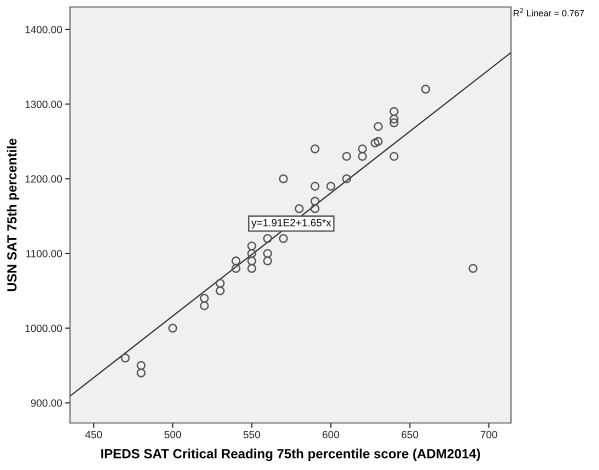  Describe the element at coordinates (410, 434) in the screenshot. I see `x-tick-label: 650` at that location.